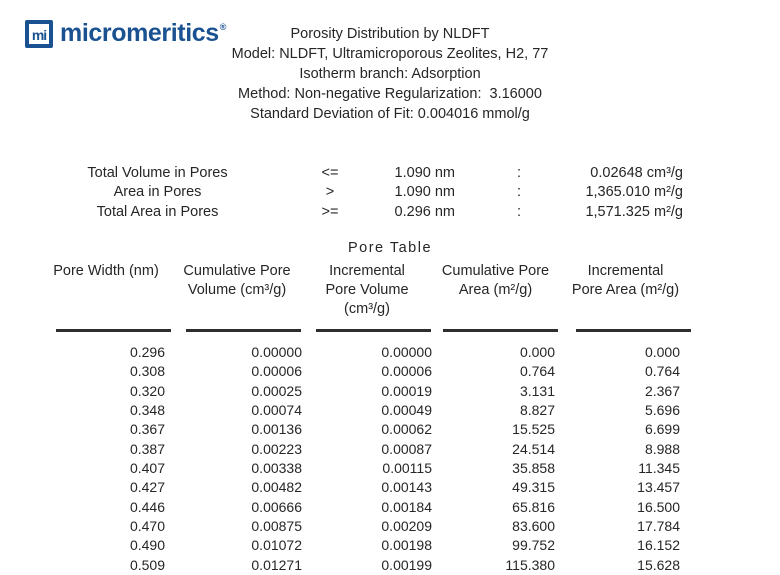 This screenshot has width=780, height=575. I want to click on summary-row: Area in Pores >1.090 nm: 1,365.010 m²/g, so click(361, 192).